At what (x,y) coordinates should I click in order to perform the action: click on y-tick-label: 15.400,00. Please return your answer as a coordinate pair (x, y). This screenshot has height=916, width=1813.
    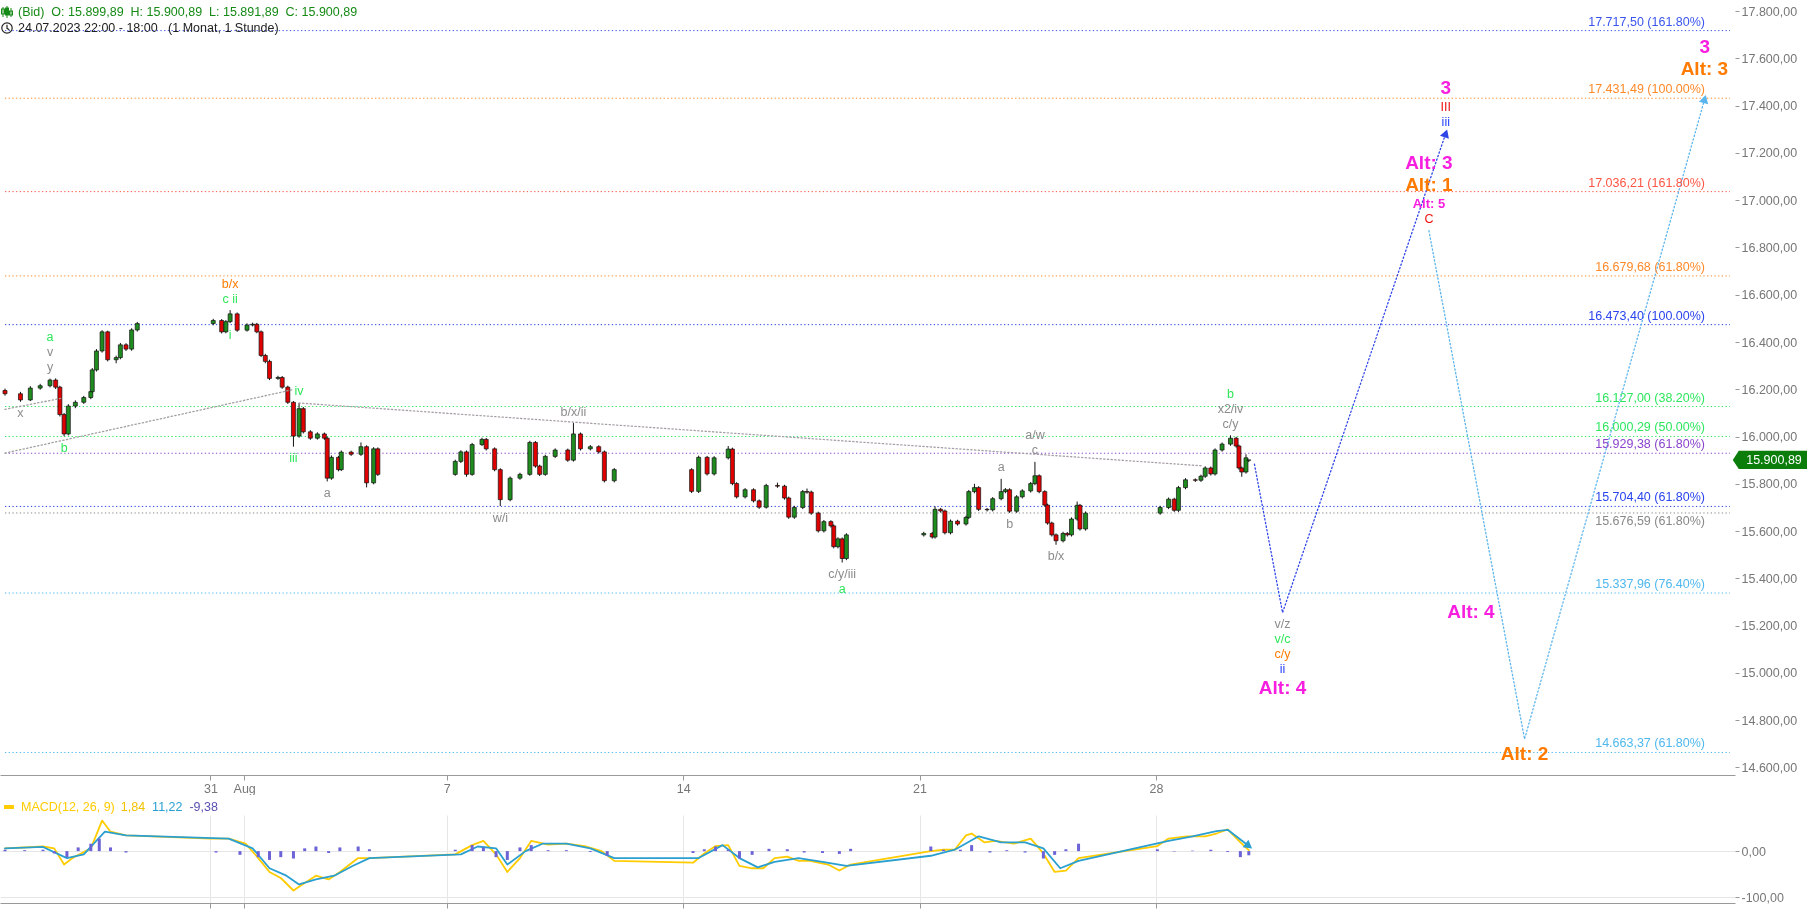
    Looking at the image, I should click on (1769, 578).